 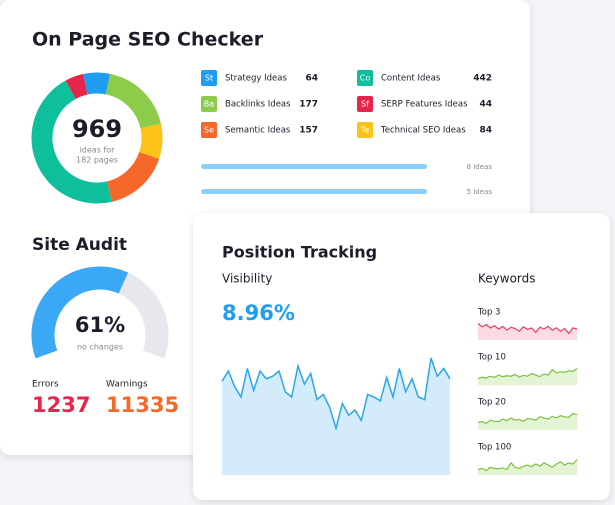 What do you see at coordinates (507, 279) in the screenshot?
I see `keywords-label: Keywords` at bounding box center [507, 279].